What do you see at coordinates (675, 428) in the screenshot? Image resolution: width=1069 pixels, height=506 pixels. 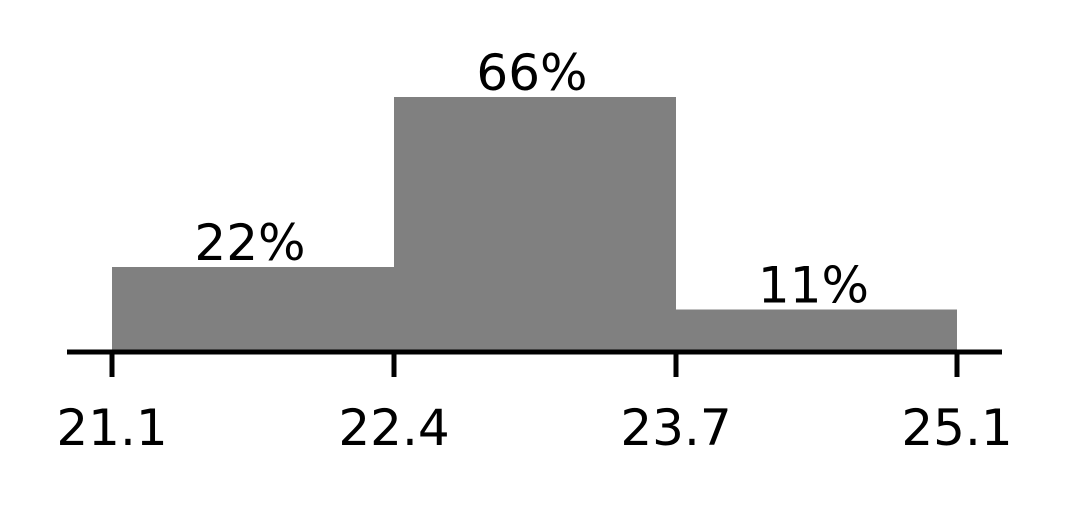 I see `x-tick-label: 23.7` at bounding box center [675, 428].